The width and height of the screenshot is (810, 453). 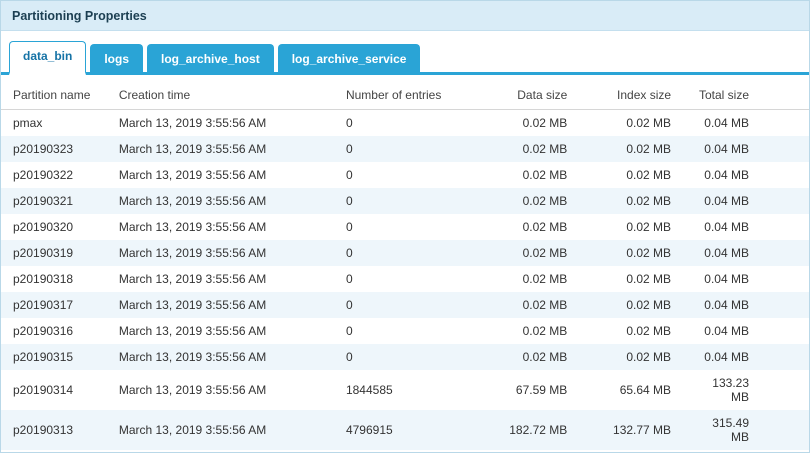 What do you see at coordinates (369, 430) in the screenshot?
I see `table-cell: 4796915` at bounding box center [369, 430].